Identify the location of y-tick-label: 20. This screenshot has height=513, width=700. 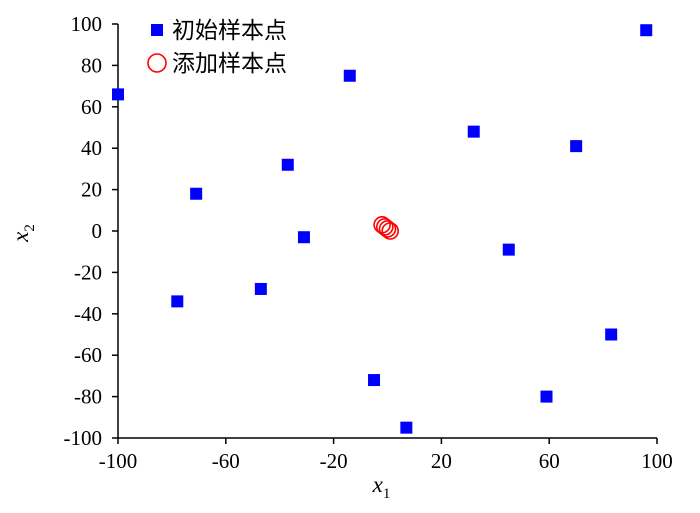
(91, 190).